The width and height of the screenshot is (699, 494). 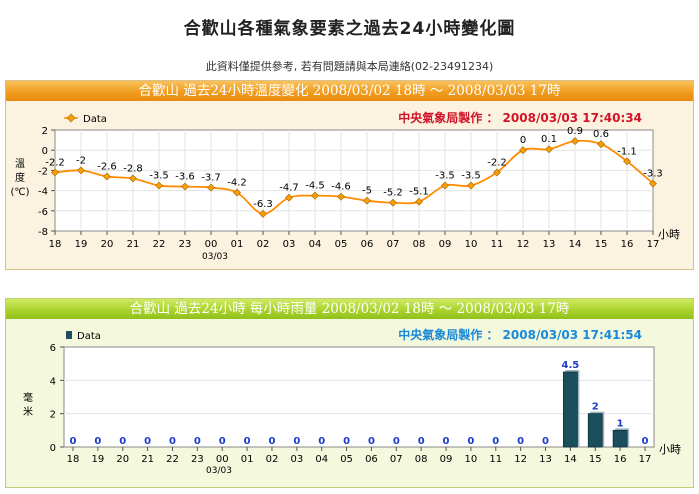 What do you see at coordinates (601, 134) in the screenshot?
I see `data-label: 0.6` at bounding box center [601, 134].